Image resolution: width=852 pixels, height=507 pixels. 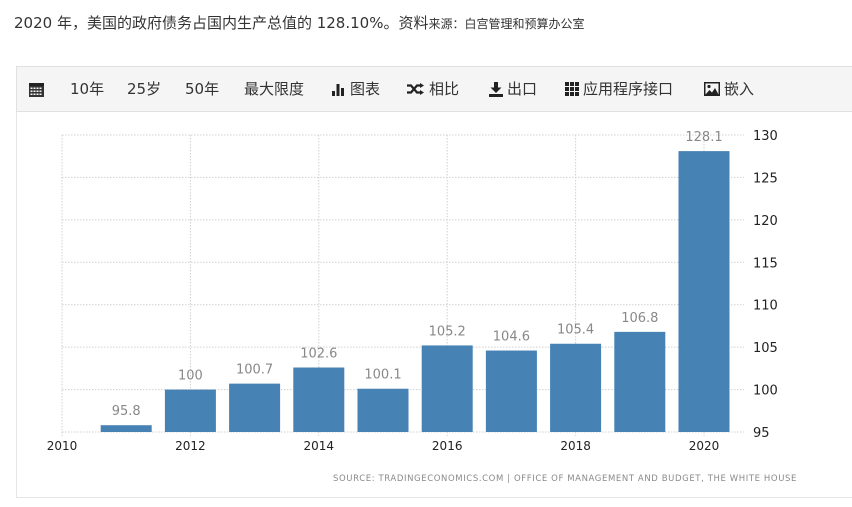 I want to click on bar-value-label: 100.7, so click(x=254, y=370).